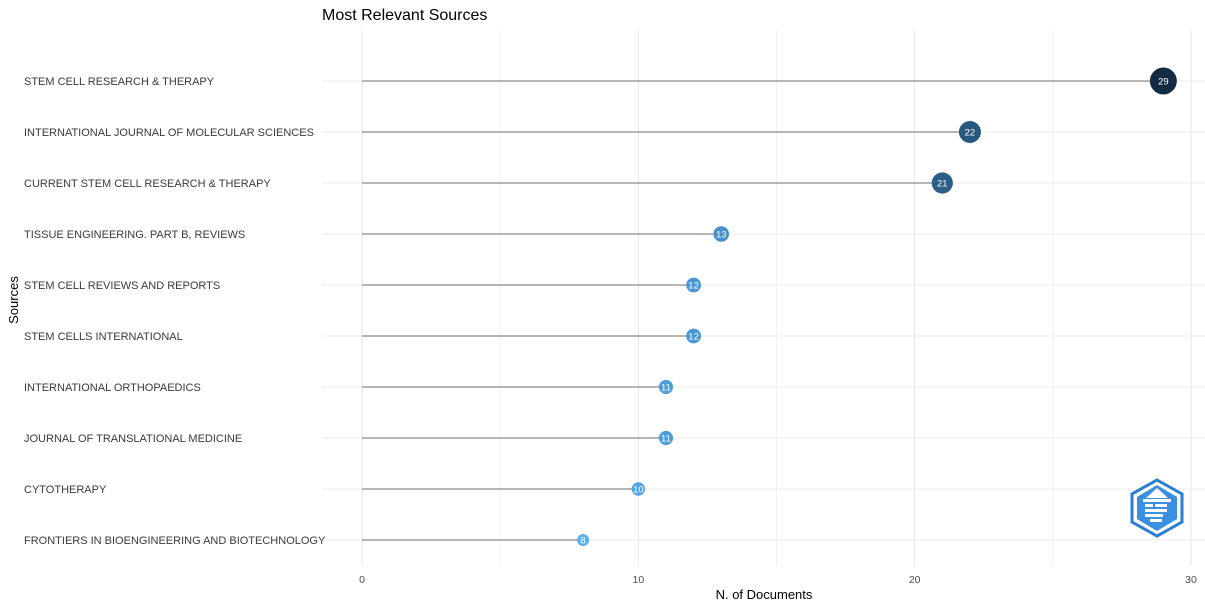  I want to click on source-label: STEM CELL REVIEWS AND REPORTS, so click(122, 286).